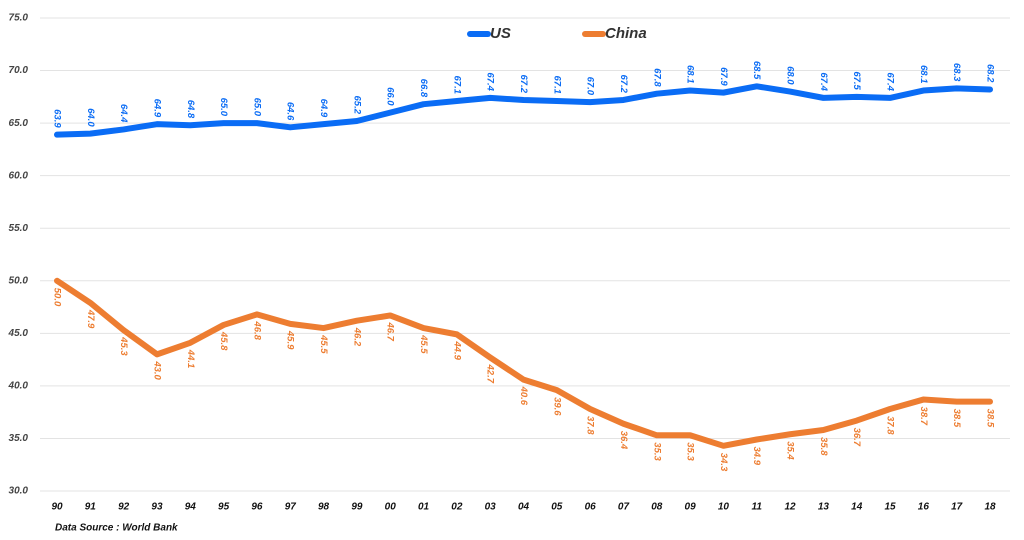  I want to click on data-label: 46.7, so click(390, 331).